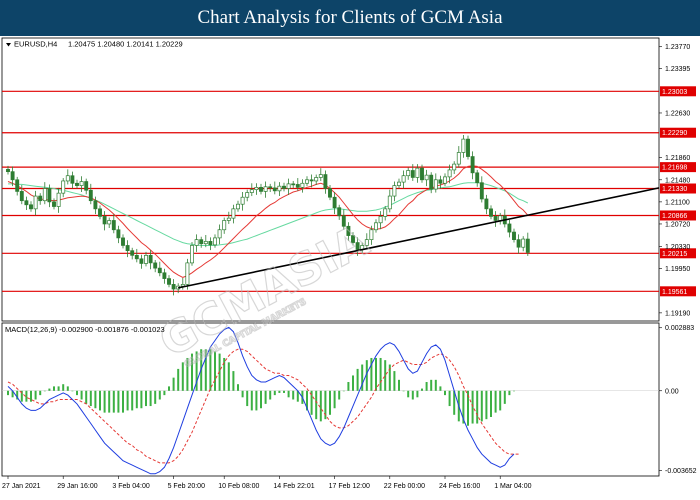 Image resolution: width=700 pixels, height=500 pixels. Describe the element at coordinates (293, 486) in the screenshot. I see `x-tick-label: 14 Feb 22:01` at that location.